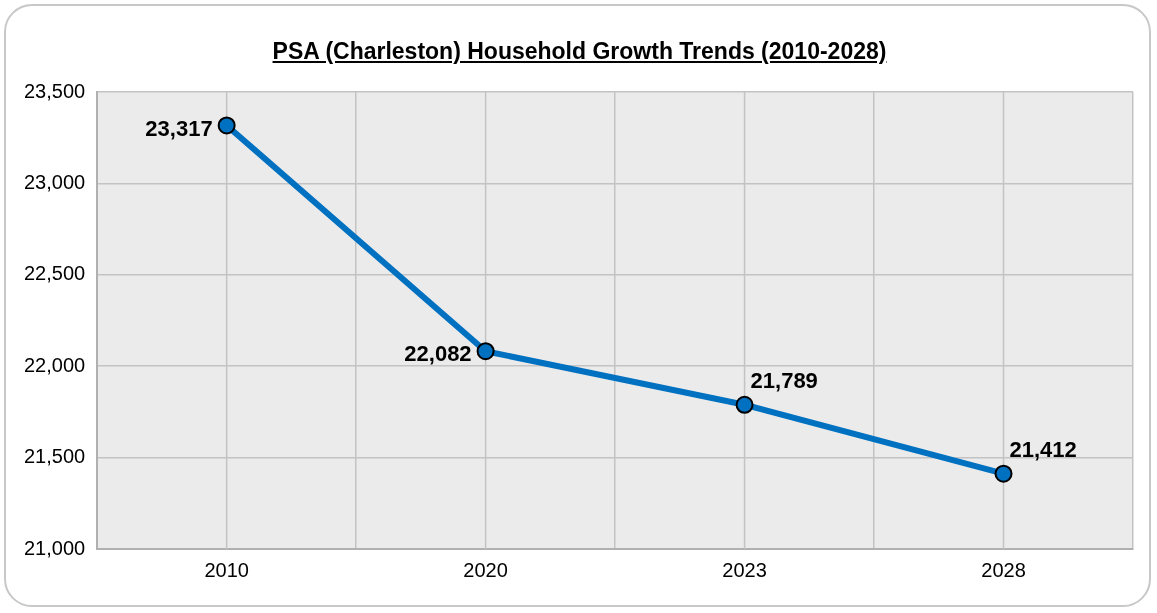 This screenshot has height=613, width=1157. I want to click on y-tick-label: 21,000, so click(55, 547).